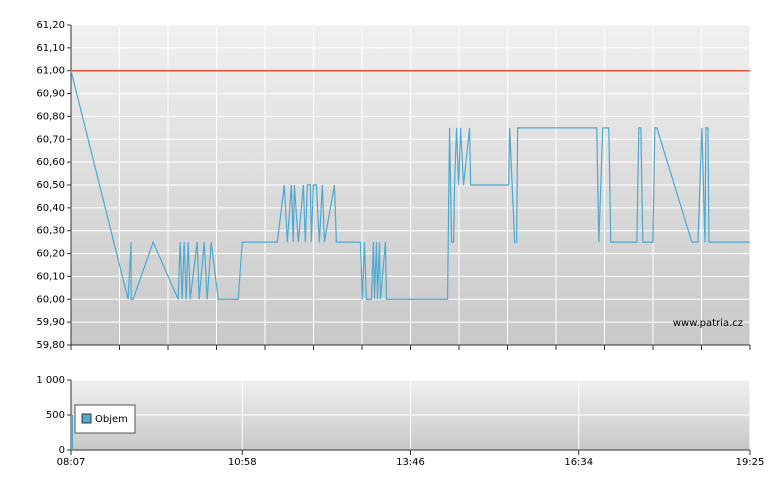  What do you see at coordinates (50, 345) in the screenshot?
I see `y-tick-label: 59,80` at bounding box center [50, 345].